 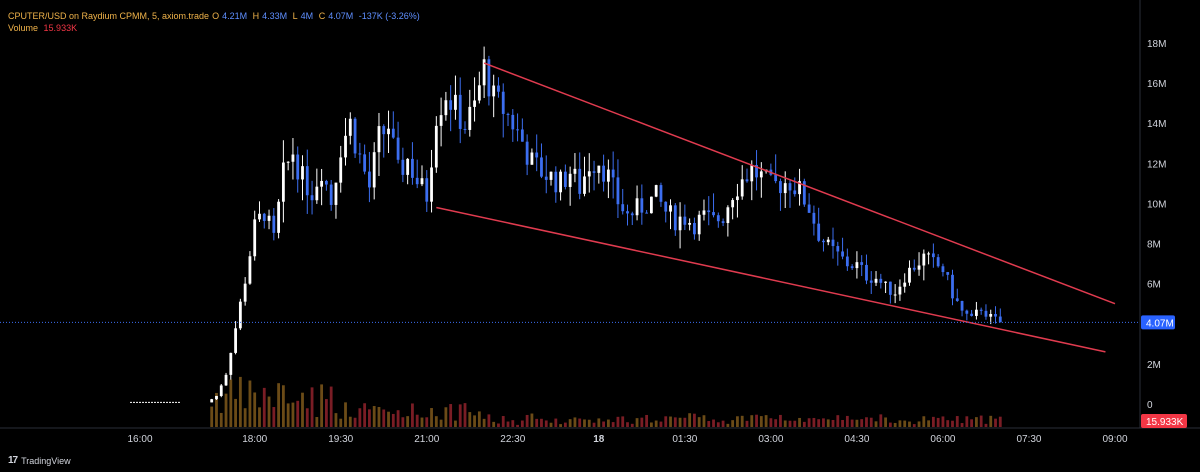 What do you see at coordinates (139, 439) in the screenshot?
I see `time-tick-label: 16:00` at bounding box center [139, 439].